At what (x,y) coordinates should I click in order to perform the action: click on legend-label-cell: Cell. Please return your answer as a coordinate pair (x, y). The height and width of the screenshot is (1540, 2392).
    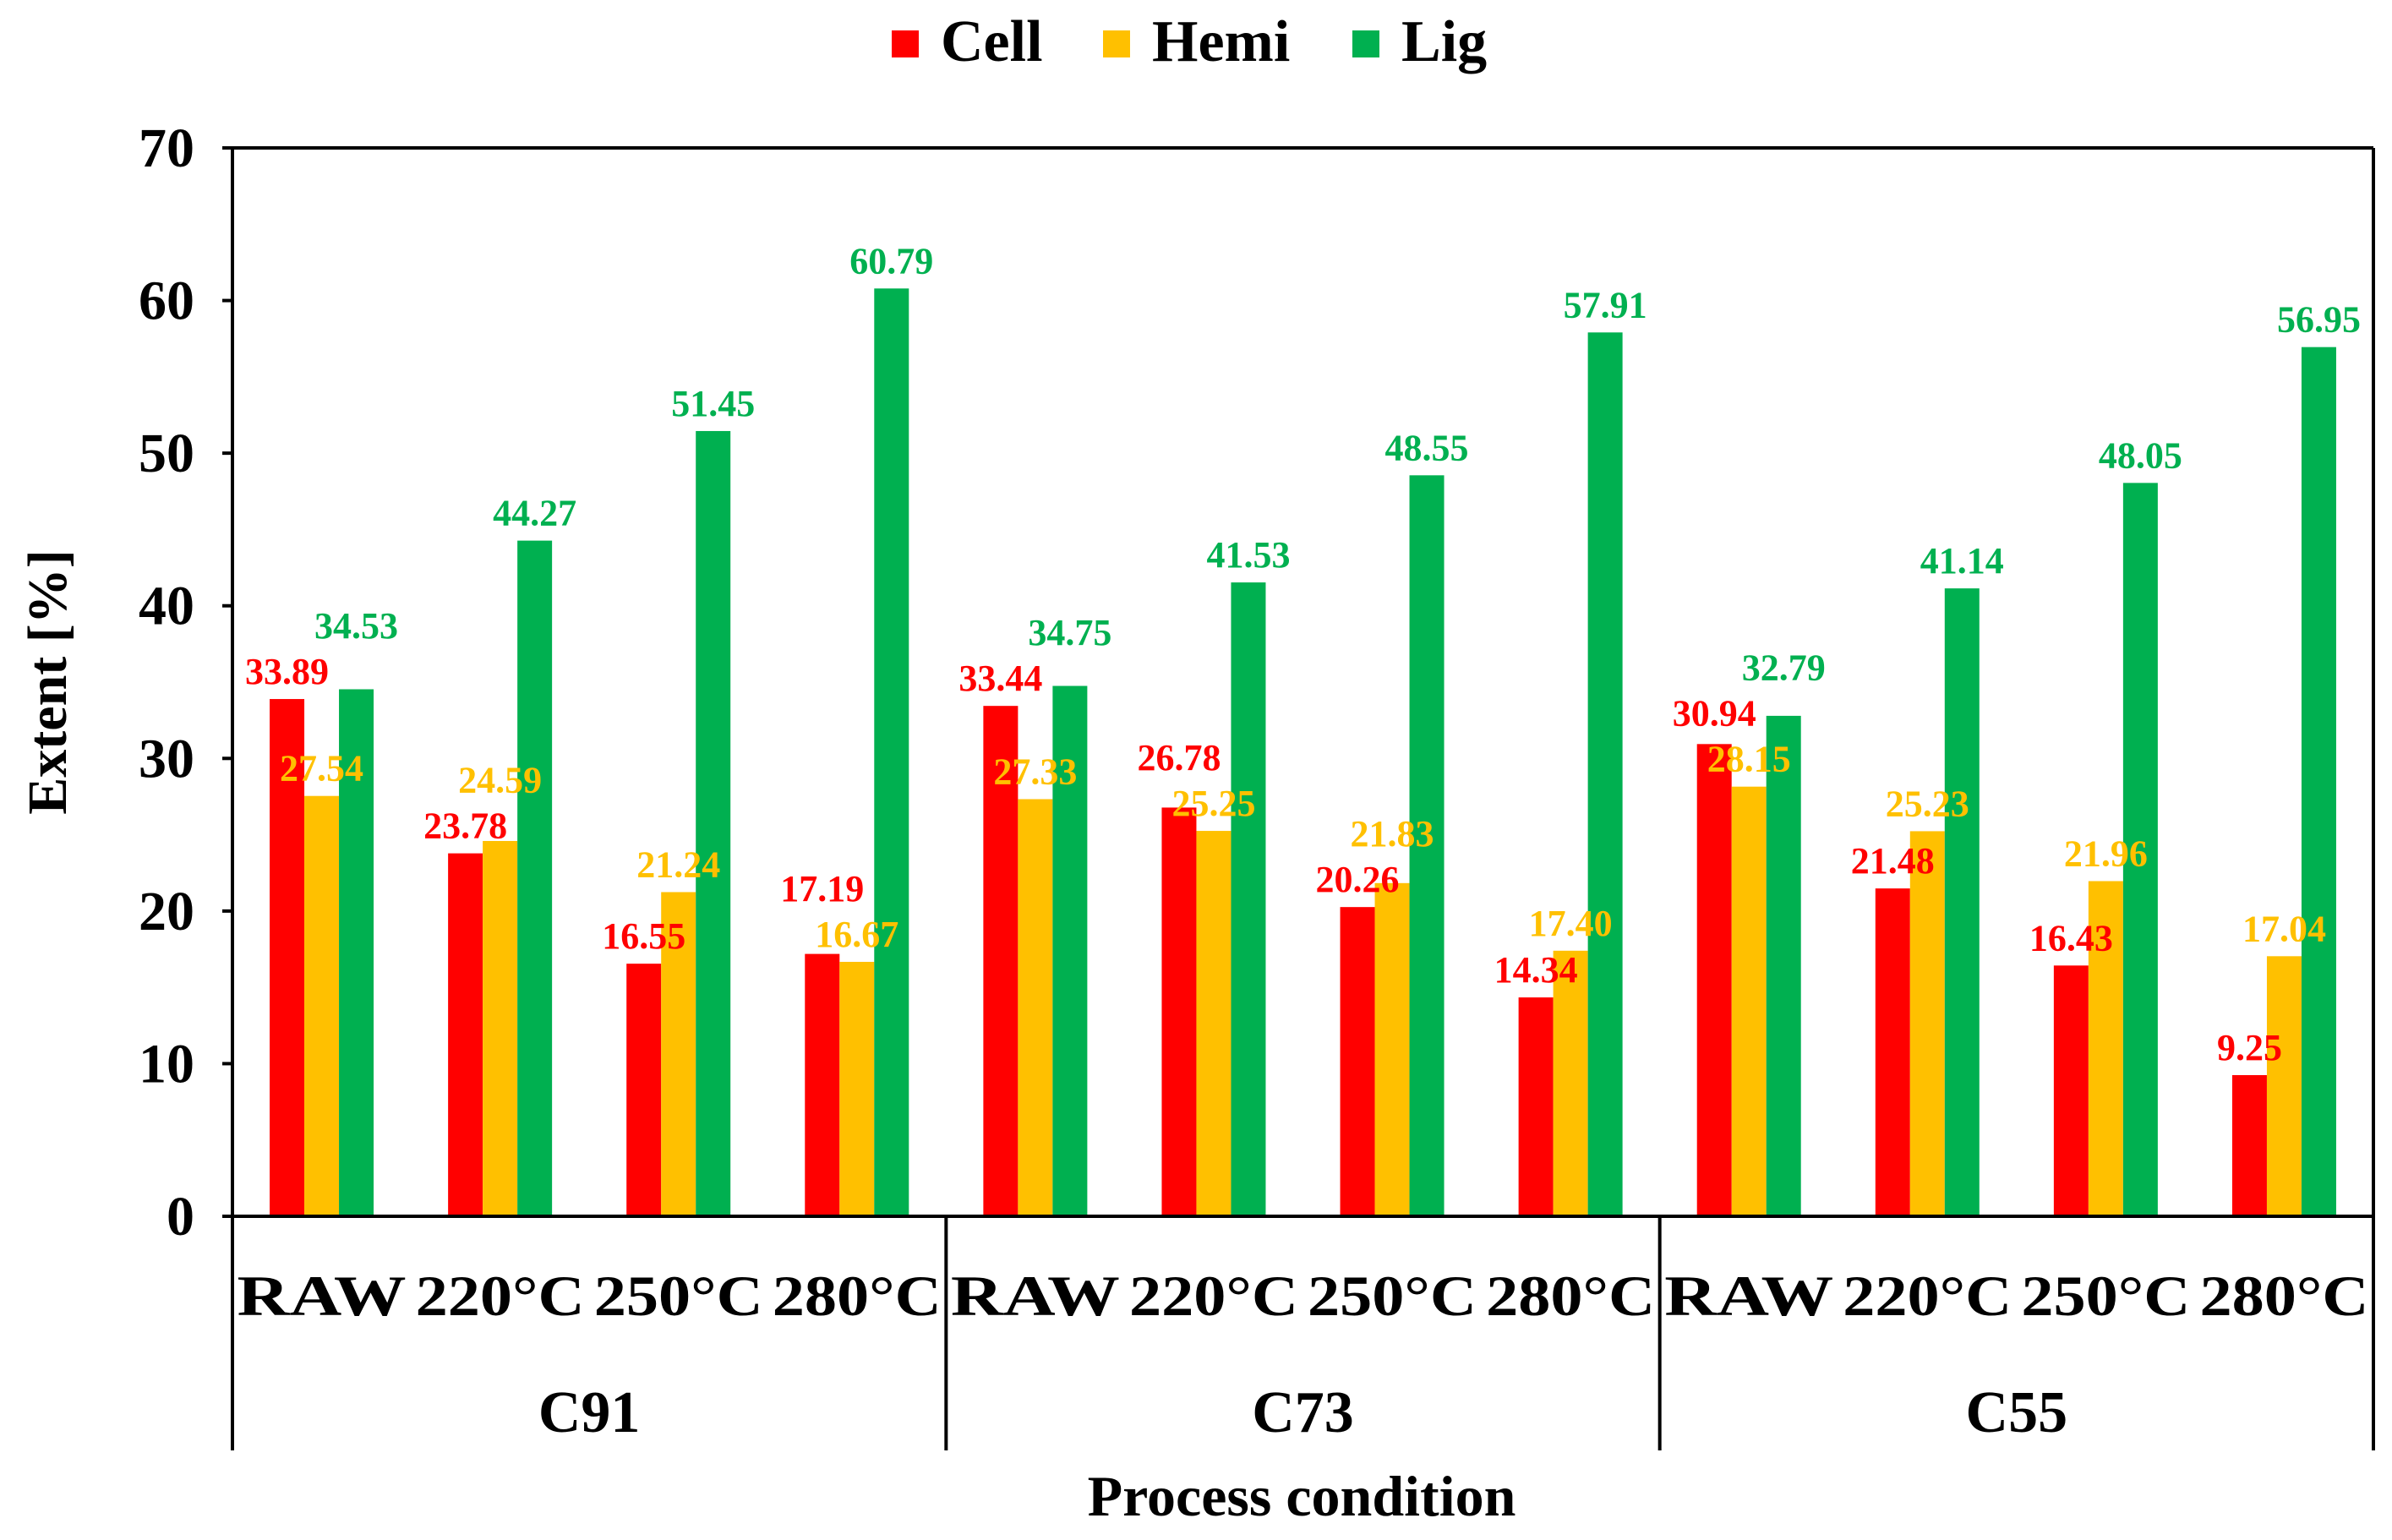
    Looking at the image, I should click on (992, 41).